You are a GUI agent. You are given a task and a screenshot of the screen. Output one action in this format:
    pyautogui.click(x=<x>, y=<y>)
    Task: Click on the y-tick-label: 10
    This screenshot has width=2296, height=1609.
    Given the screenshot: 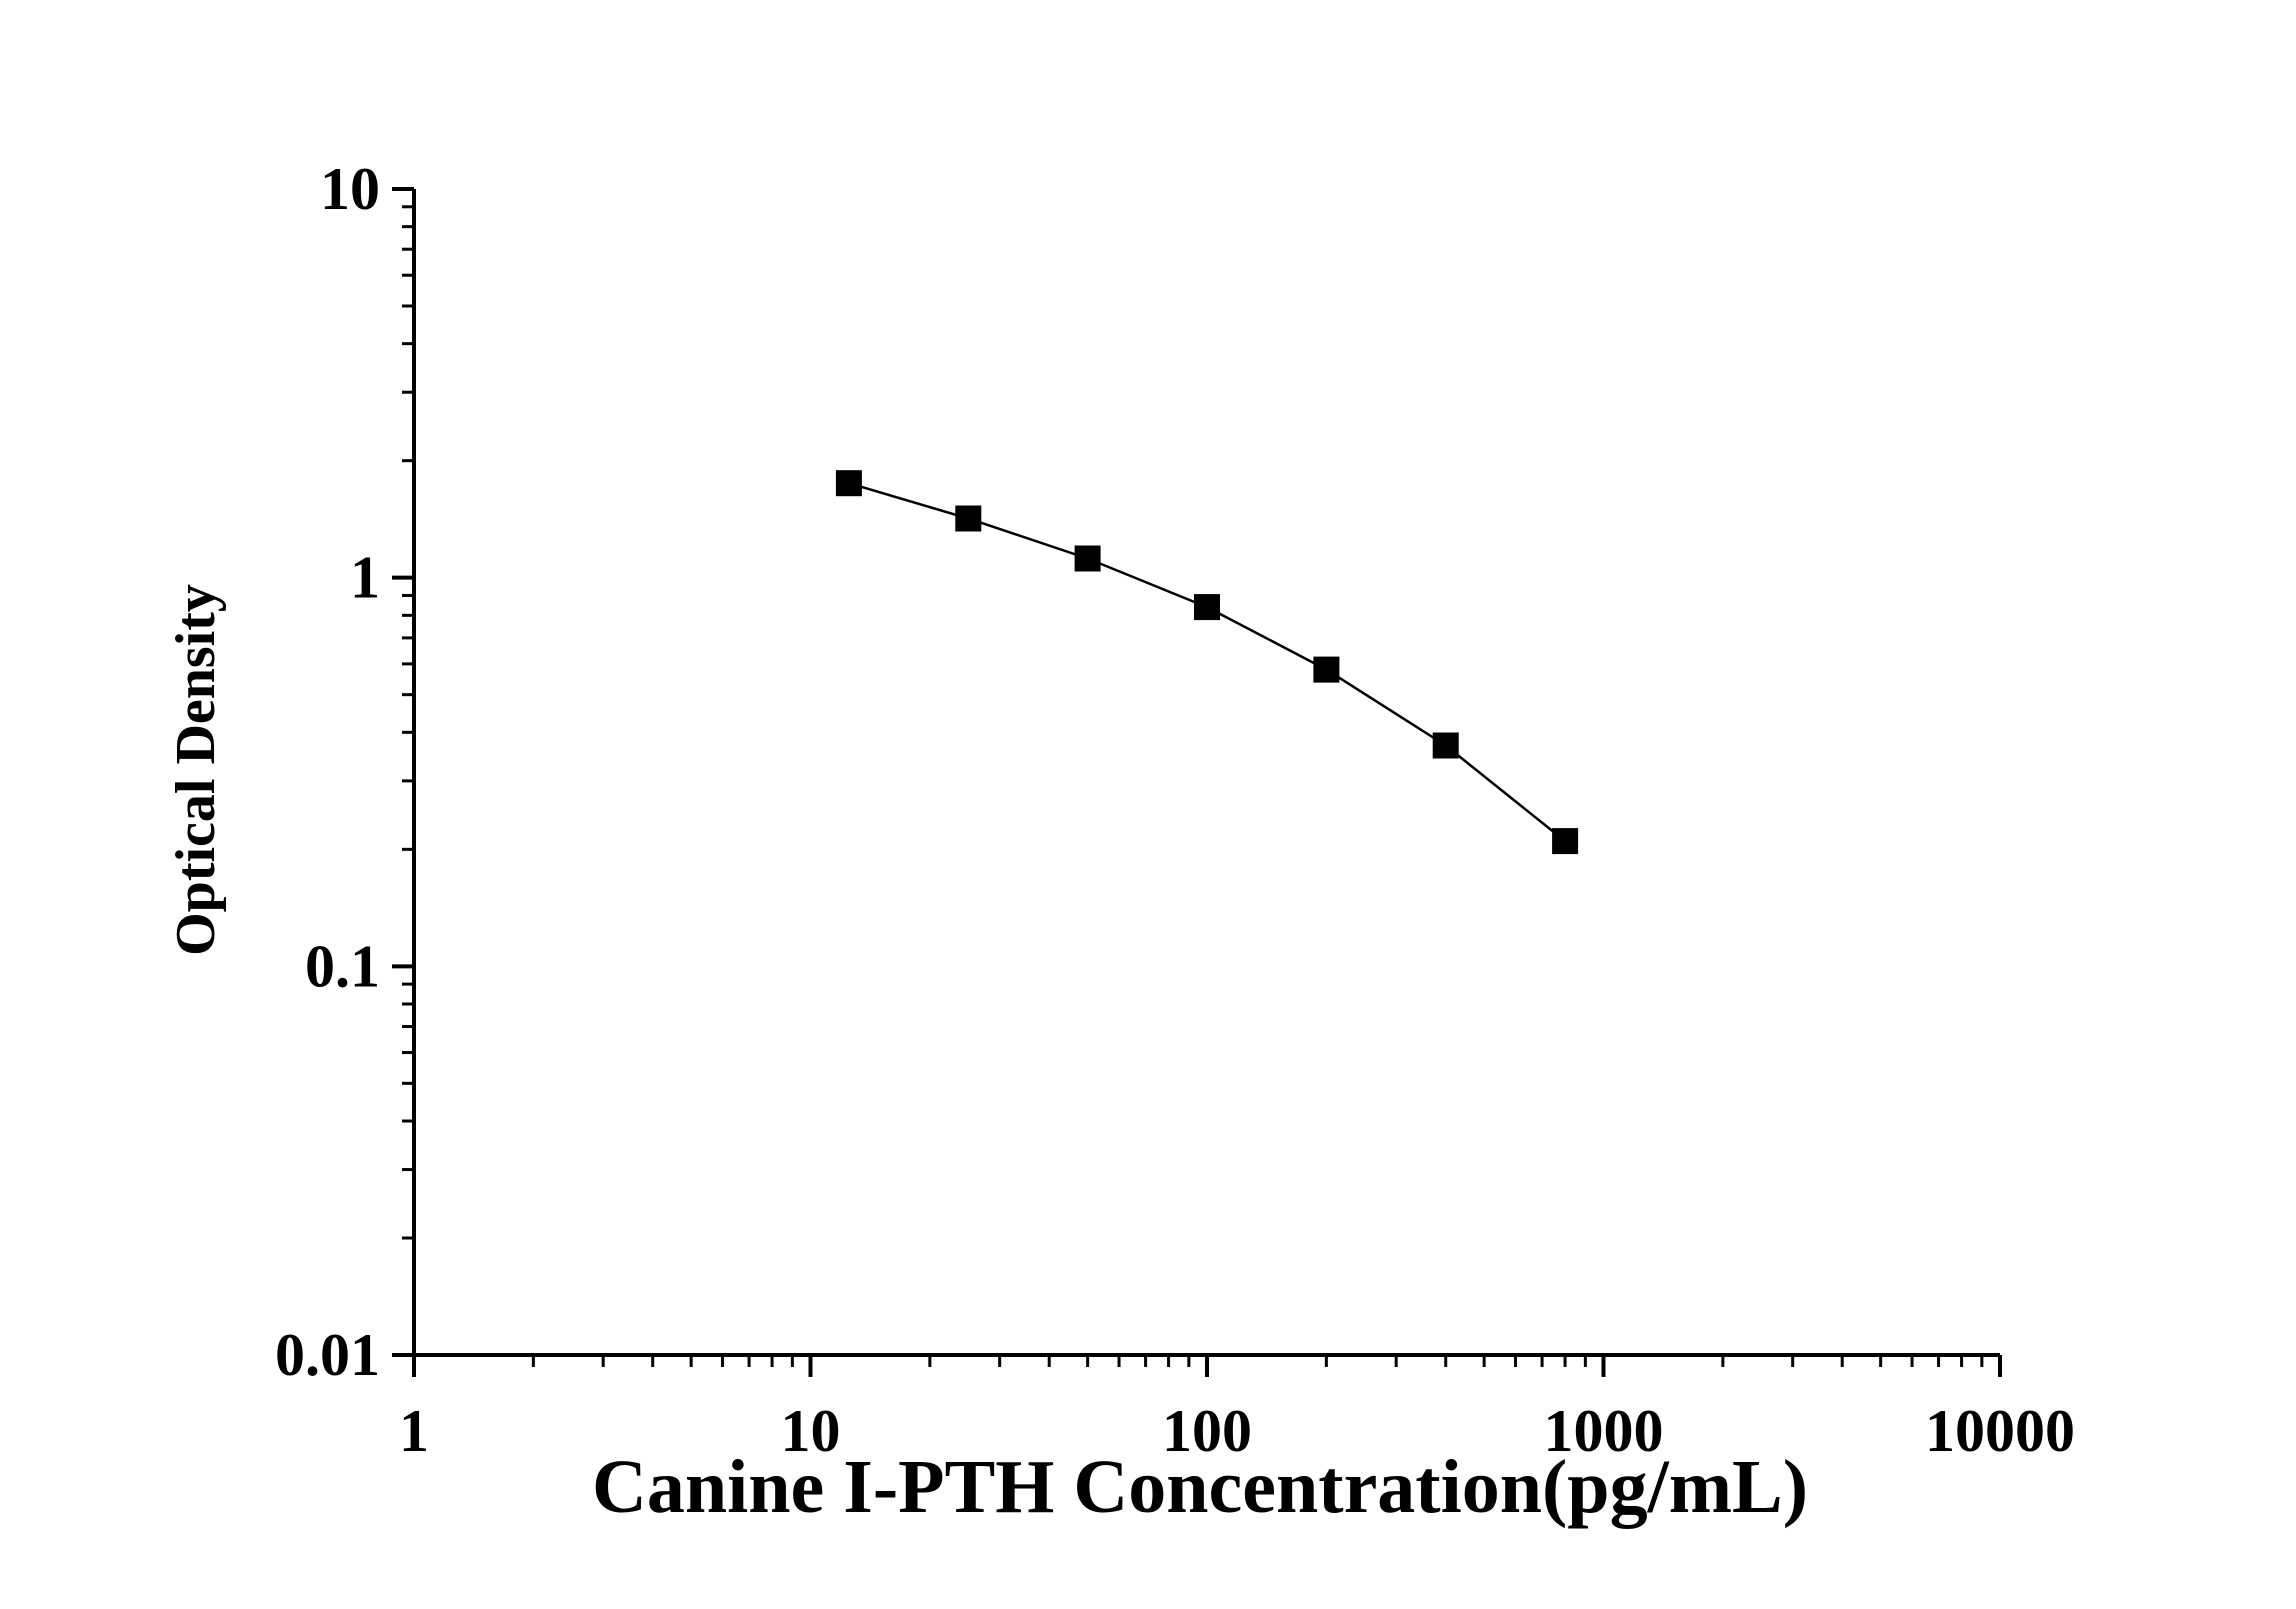 What is the action you would take?
    pyautogui.click(x=350, y=189)
    